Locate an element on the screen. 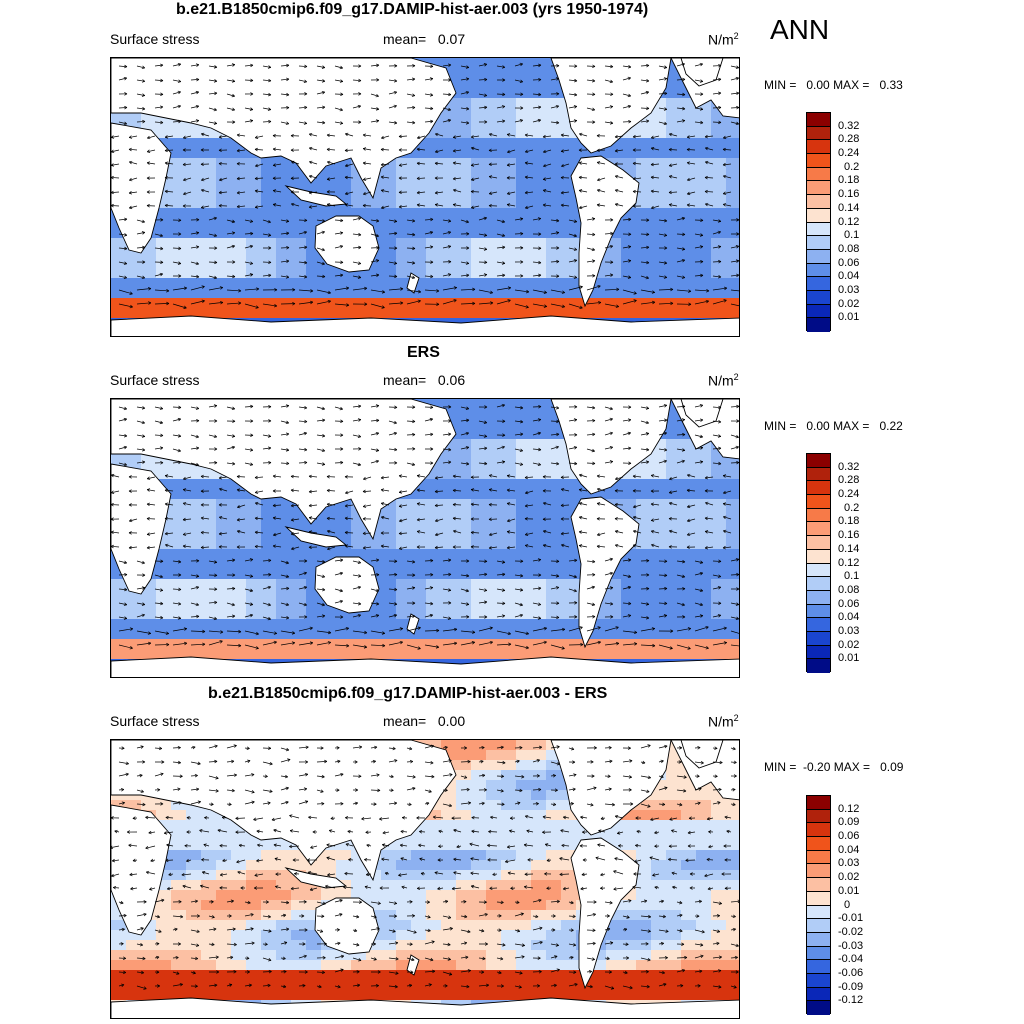 This screenshot has width=1024, height=1024. colorbar-tick-label: -0.02 is located at coordinates (851, 931).